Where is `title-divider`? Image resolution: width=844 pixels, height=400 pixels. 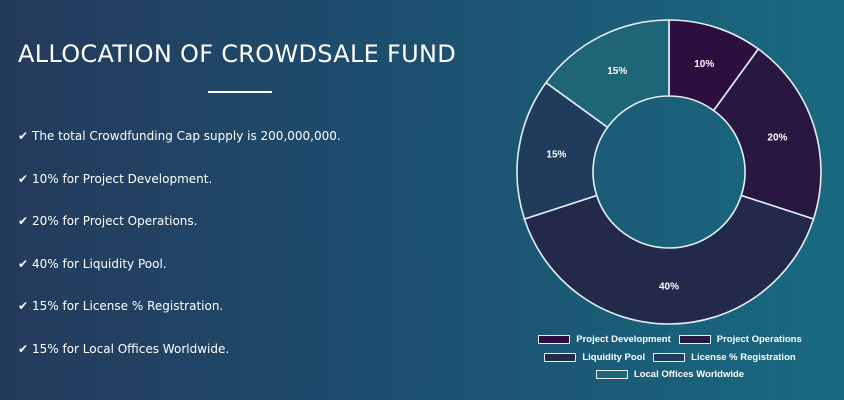
title-divider is located at coordinates (240, 92).